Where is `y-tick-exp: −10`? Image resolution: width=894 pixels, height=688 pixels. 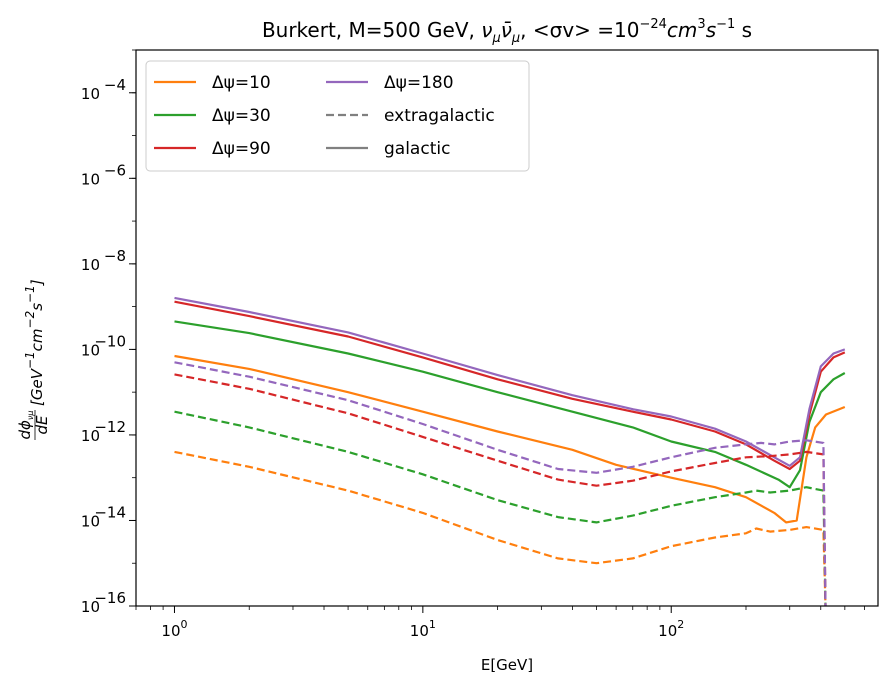
y-tick-exp: −10 is located at coordinates (110, 341).